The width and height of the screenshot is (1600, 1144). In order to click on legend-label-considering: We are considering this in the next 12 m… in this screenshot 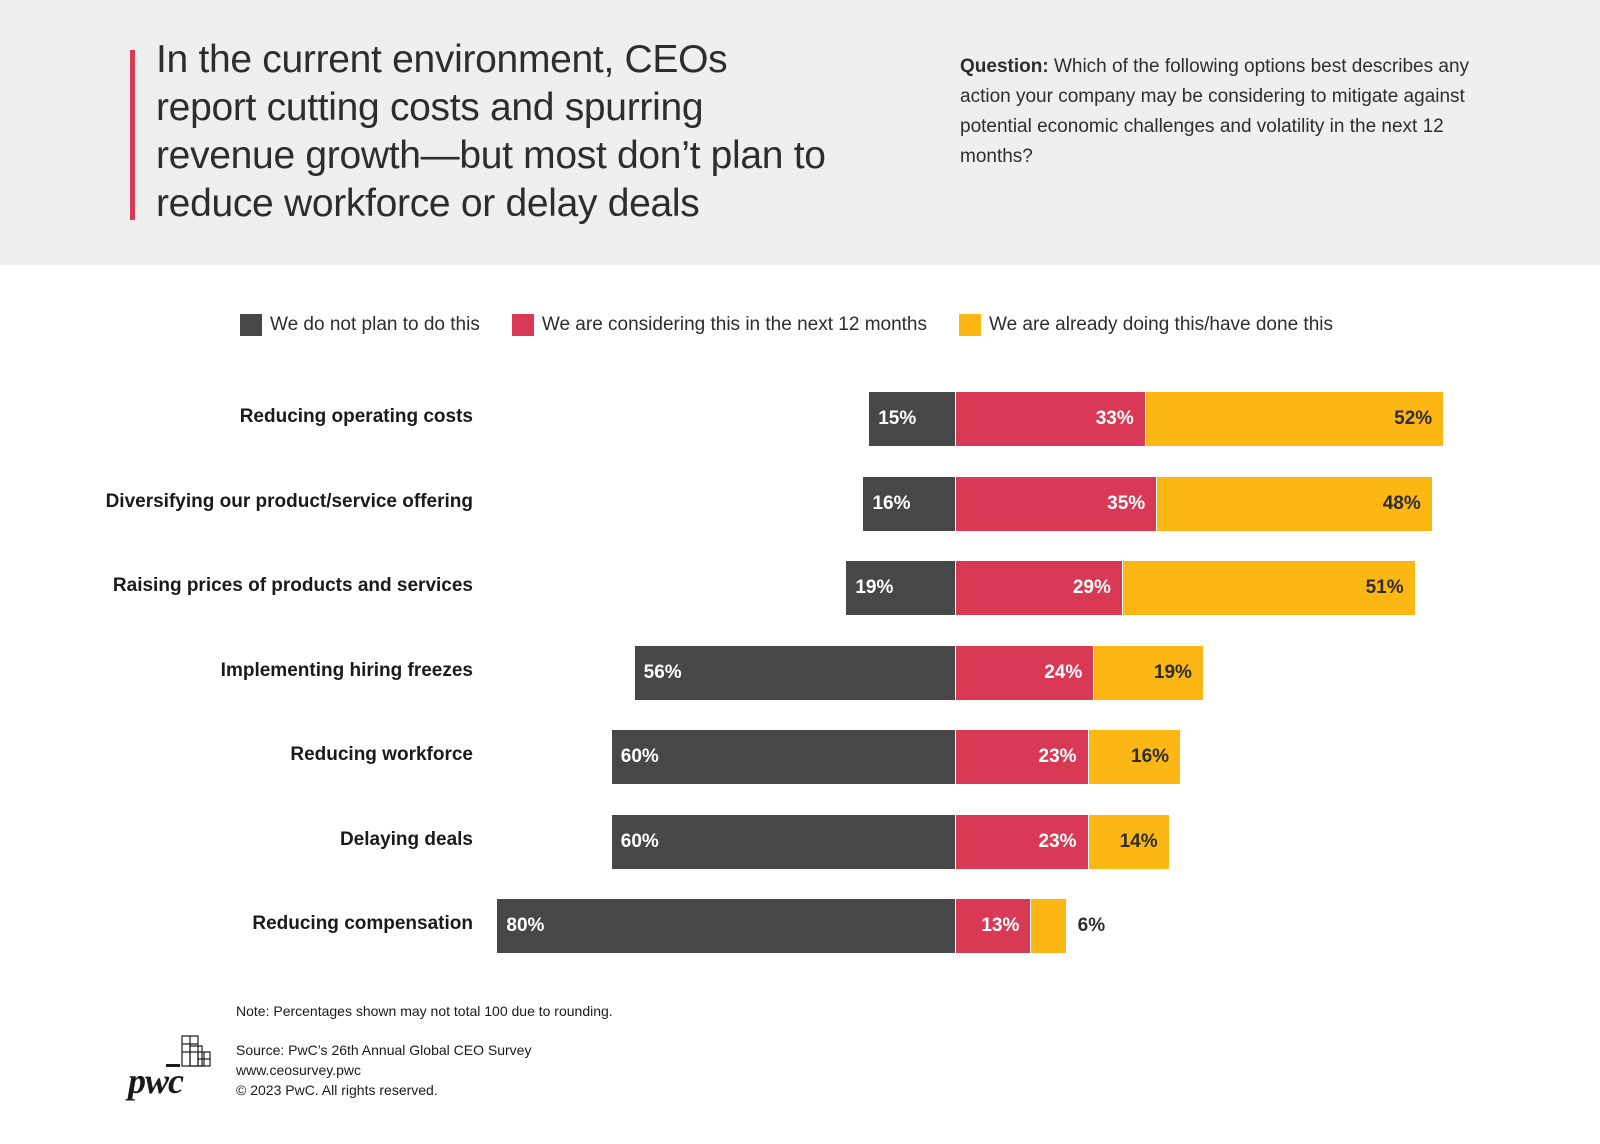, I will do `click(734, 324)`.